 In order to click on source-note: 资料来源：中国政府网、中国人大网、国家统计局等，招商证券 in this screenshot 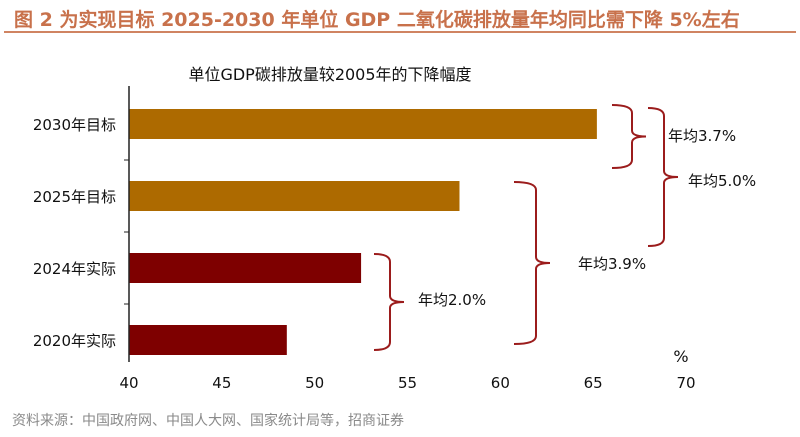, I will do `click(208, 421)`.